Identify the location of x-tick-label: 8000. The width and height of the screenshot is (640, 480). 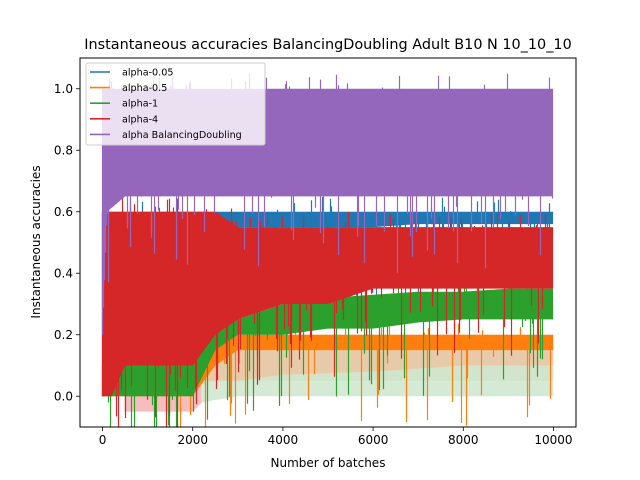
(463, 440).